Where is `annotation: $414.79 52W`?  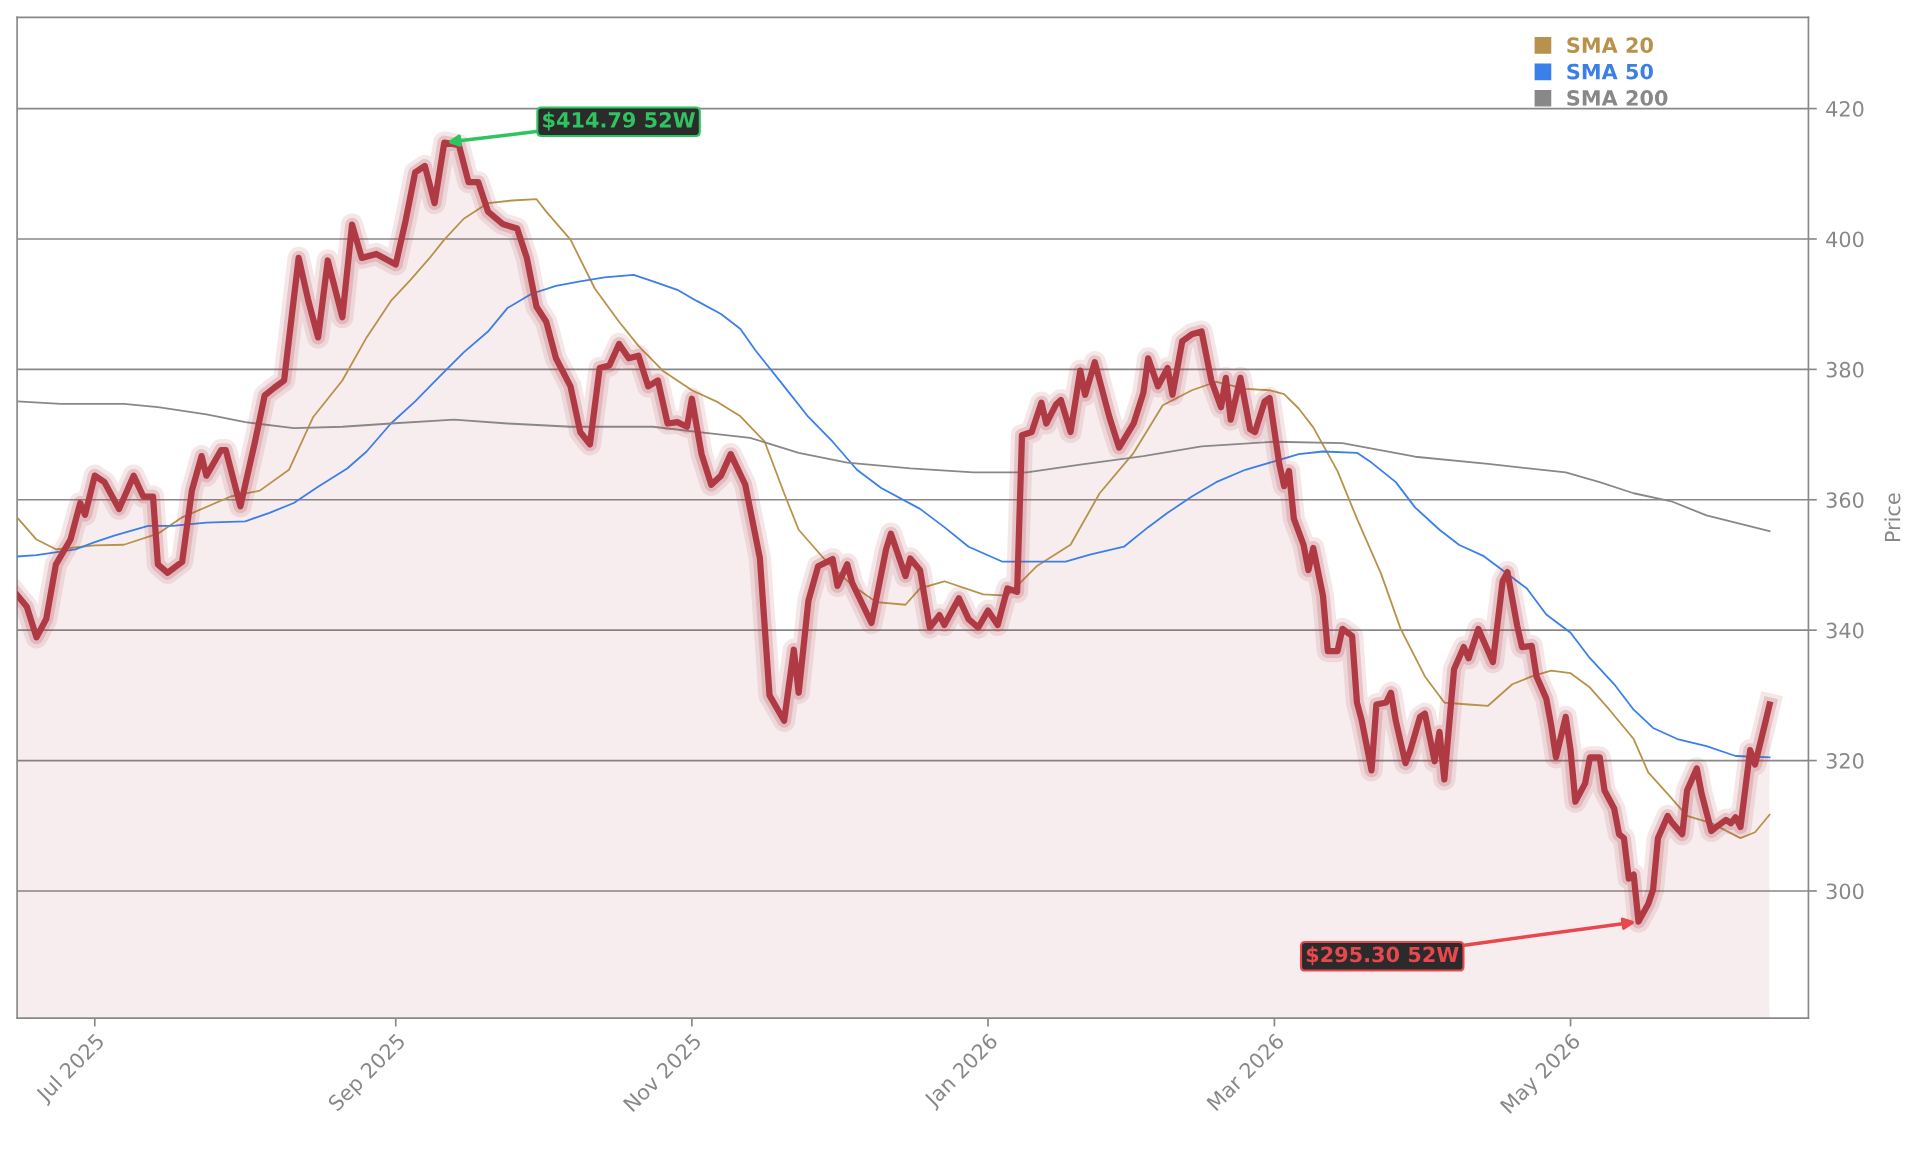
annotation: $414.79 52W is located at coordinates (619, 121).